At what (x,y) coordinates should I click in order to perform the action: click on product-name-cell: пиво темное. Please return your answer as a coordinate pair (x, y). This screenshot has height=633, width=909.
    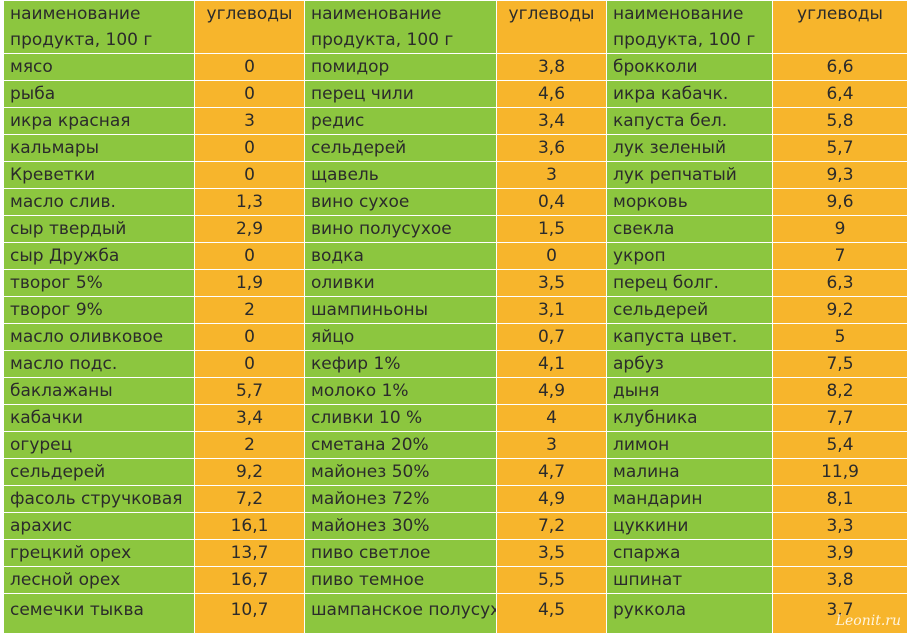
    Looking at the image, I should click on (400, 580).